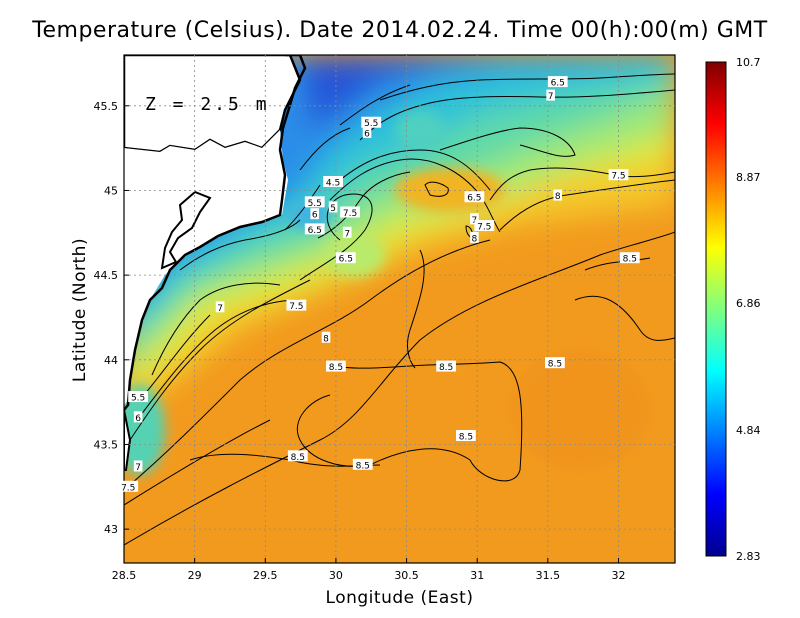 This screenshot has width=800, height=618. What do you see at coordinates (336, 575) in the screenshot?
I see `x-tick-label: 30` at bounding box center [336, 575].